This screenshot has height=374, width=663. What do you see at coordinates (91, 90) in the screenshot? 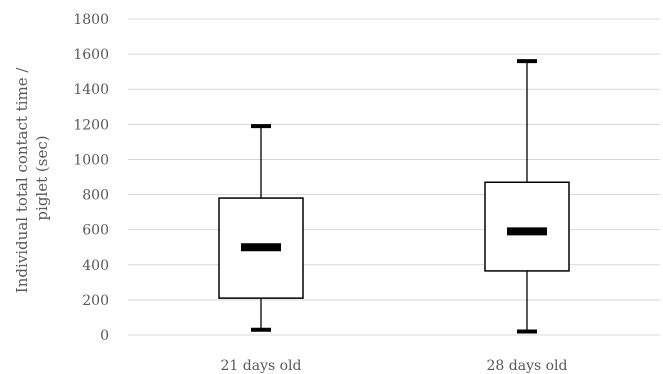
I see `y-tick-label: 1400` at bounding box center [91, 90].